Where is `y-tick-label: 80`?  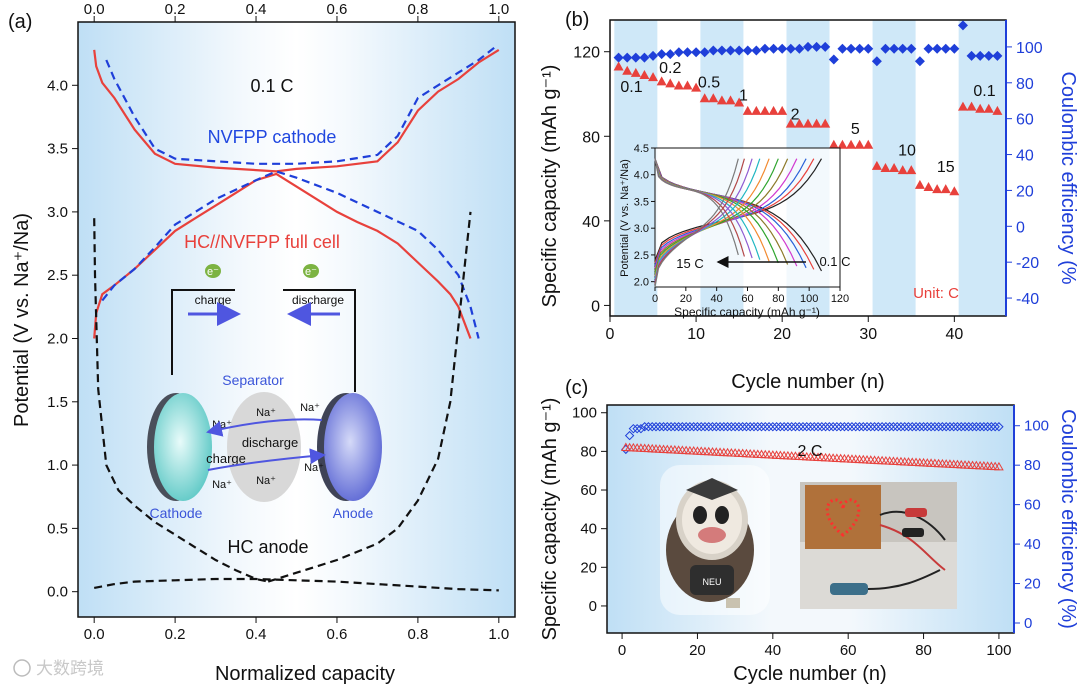 y-tick-label: 80 is located at coordinates (588, 451).